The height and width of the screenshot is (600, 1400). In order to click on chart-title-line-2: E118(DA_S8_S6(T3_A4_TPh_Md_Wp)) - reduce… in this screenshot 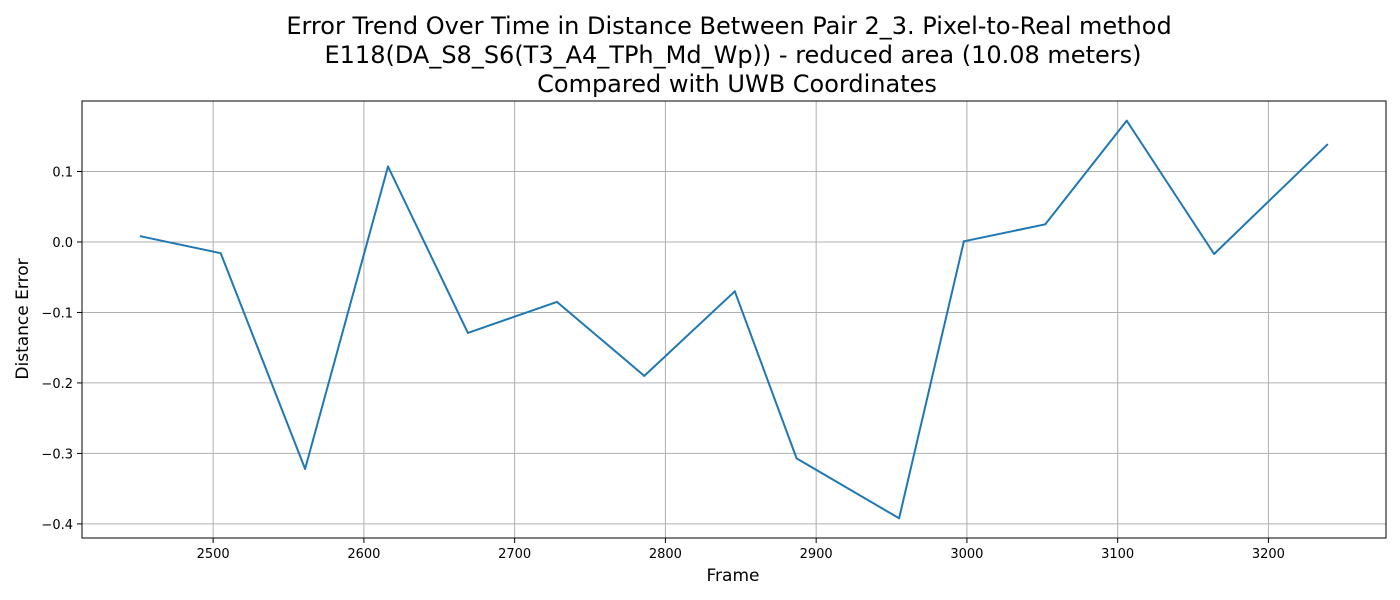, I will do `click(733, 55)`.